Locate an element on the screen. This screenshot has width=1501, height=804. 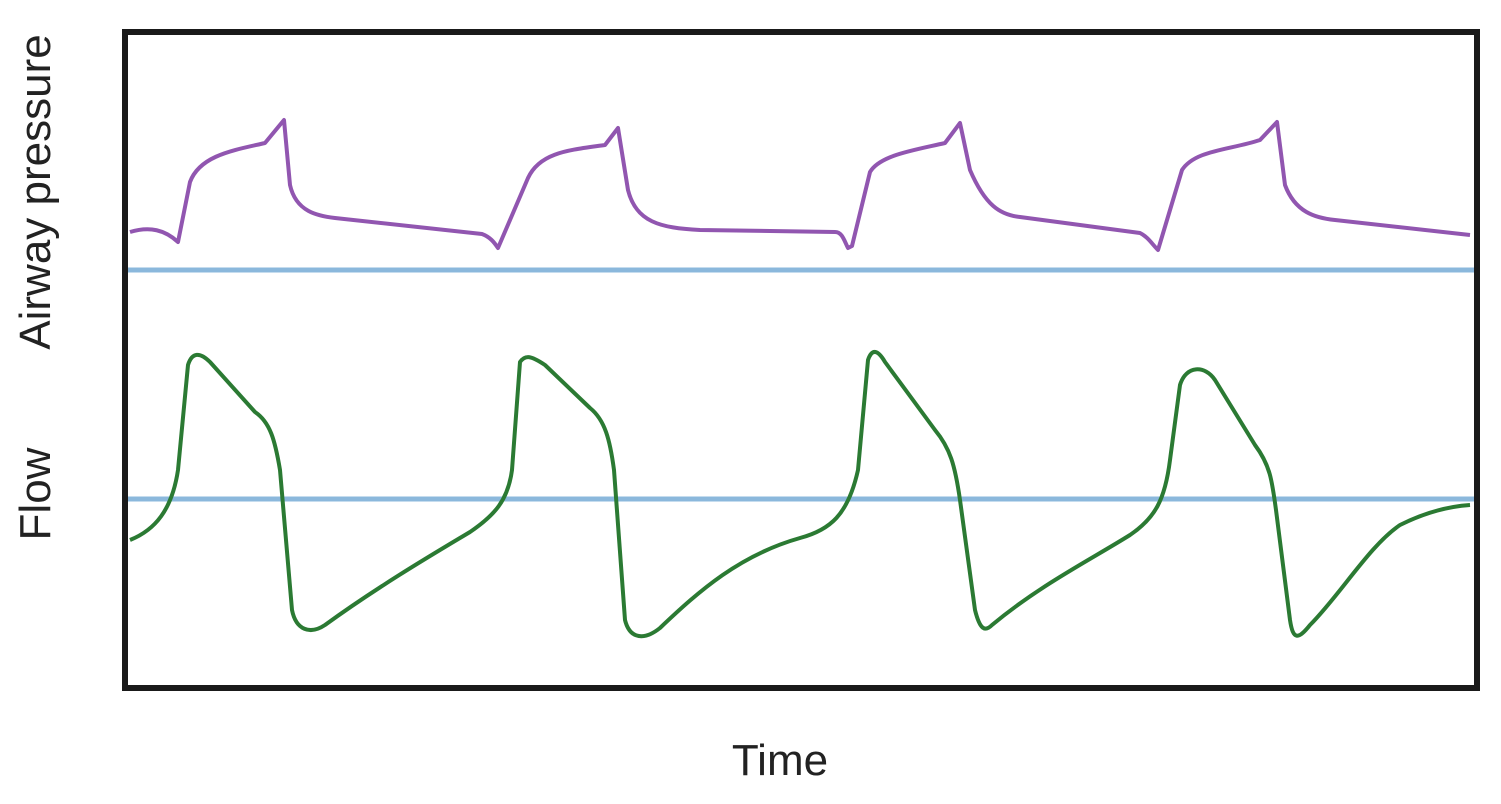
time-axis-label: Time is located at coordinates (780, 760).